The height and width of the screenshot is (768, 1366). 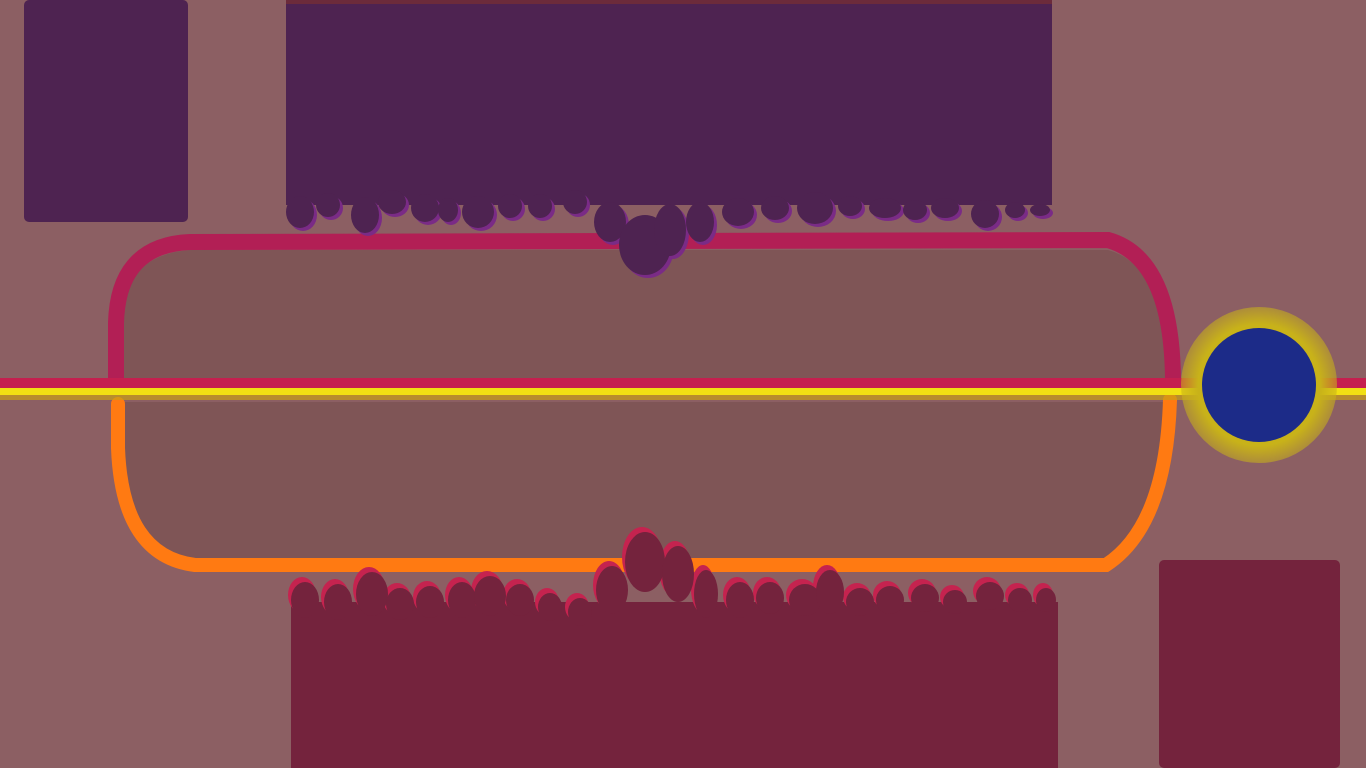 I want to click on bottom-goo-bumps, so click(x=672, y=576).